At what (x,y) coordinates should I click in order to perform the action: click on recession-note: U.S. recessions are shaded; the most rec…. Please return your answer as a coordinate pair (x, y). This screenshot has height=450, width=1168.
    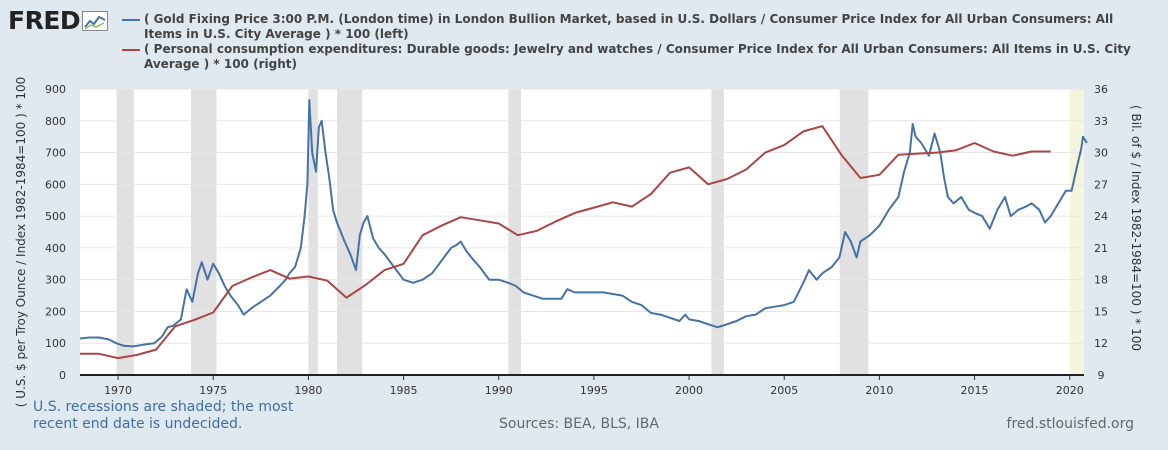
    Looking at the image, I should click on (163, 415).